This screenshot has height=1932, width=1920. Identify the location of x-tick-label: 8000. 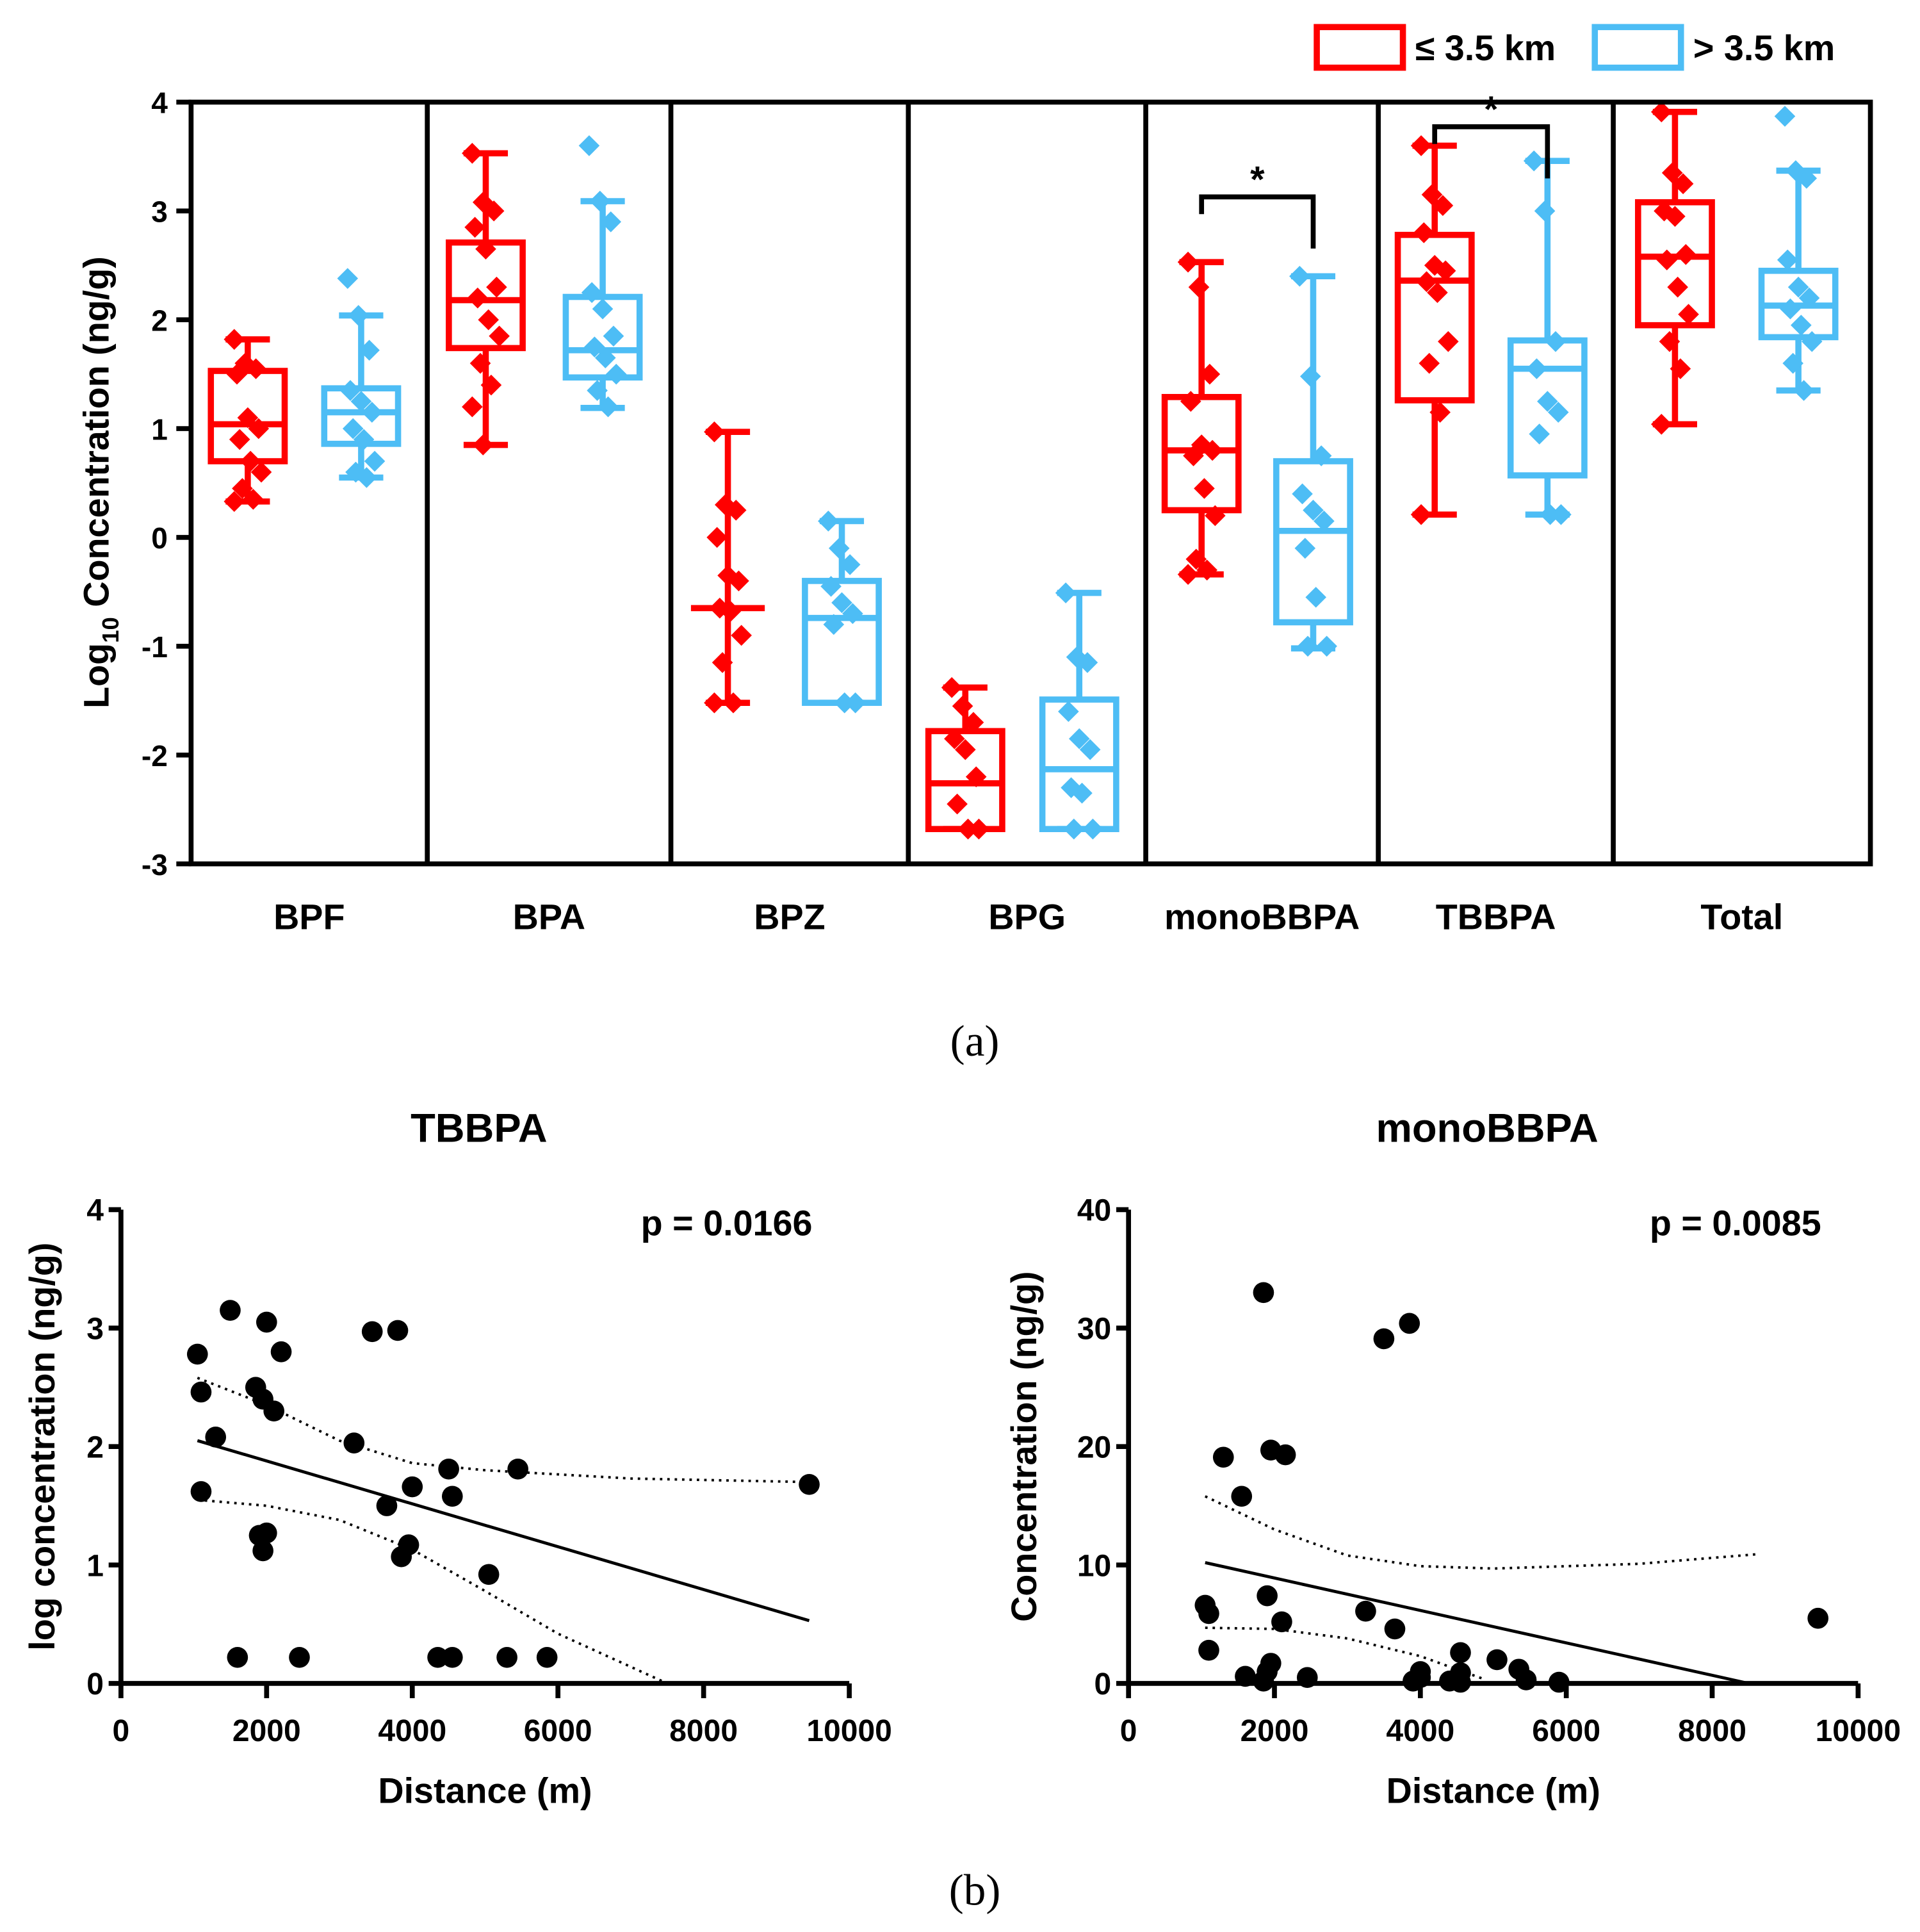
(703, 1731).